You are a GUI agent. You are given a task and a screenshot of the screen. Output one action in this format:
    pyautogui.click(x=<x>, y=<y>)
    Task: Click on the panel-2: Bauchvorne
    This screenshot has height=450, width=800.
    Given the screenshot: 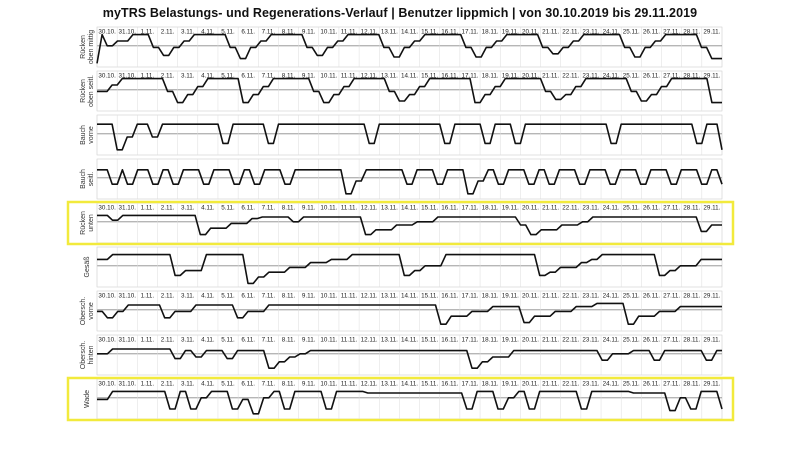 What is the action you would take?
    pyautogui.click(x=401, y=135)
    